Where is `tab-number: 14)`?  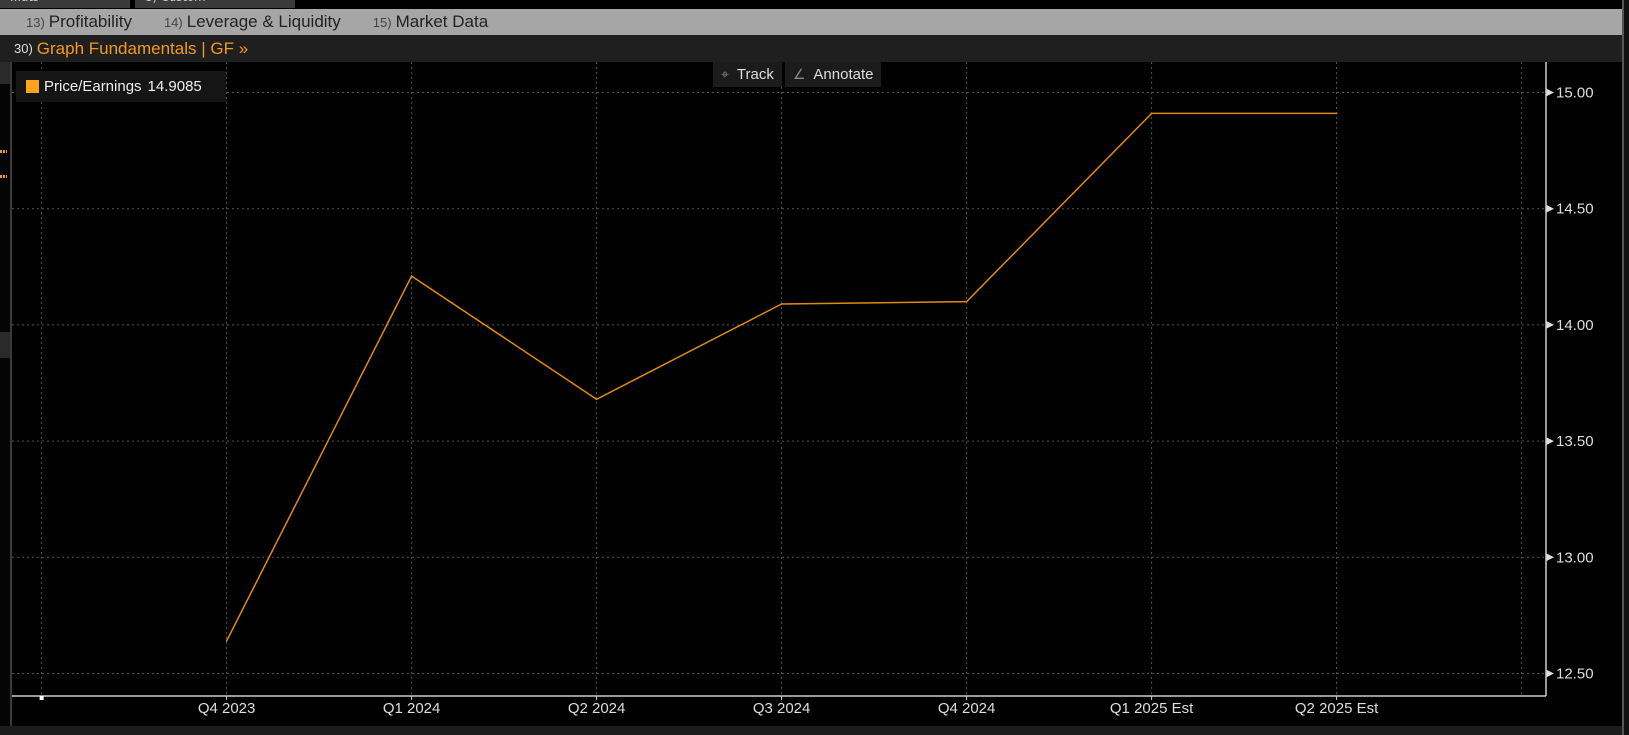 tab-number: 14) is located at coordinates (173, 22).